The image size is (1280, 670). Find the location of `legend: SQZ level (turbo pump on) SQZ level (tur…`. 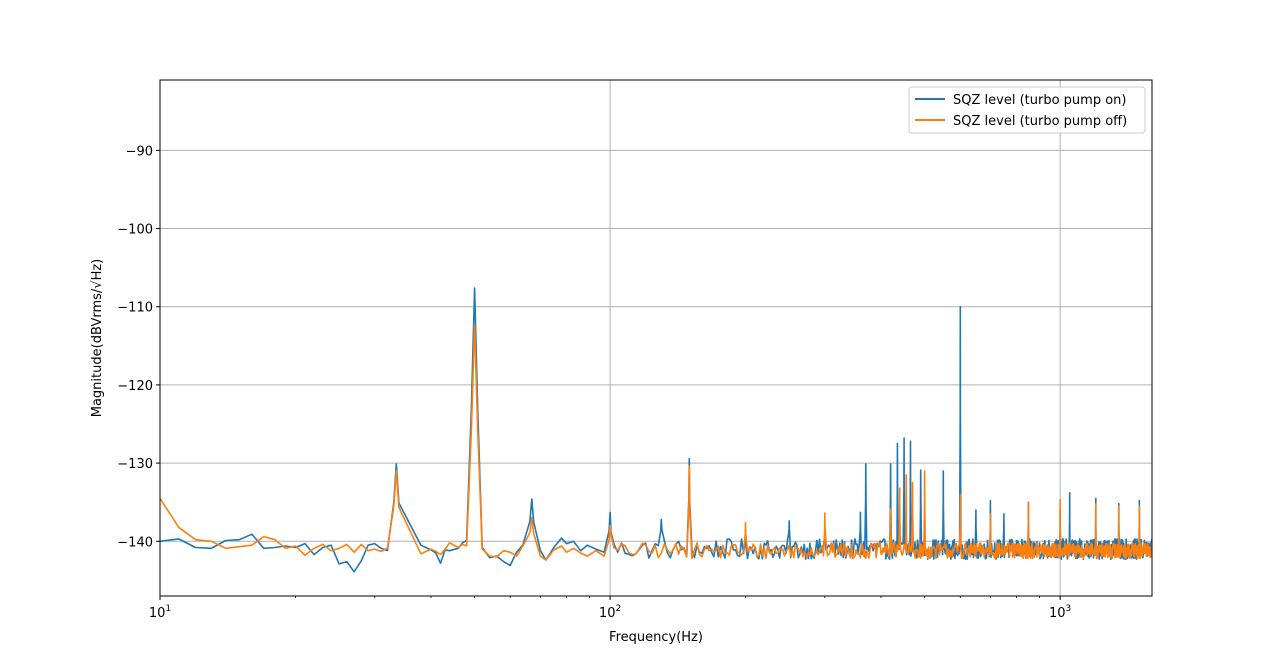

legend: SQZ level (turbo pump on) SQZ level (tur… is located at coordinates (1027, 110).